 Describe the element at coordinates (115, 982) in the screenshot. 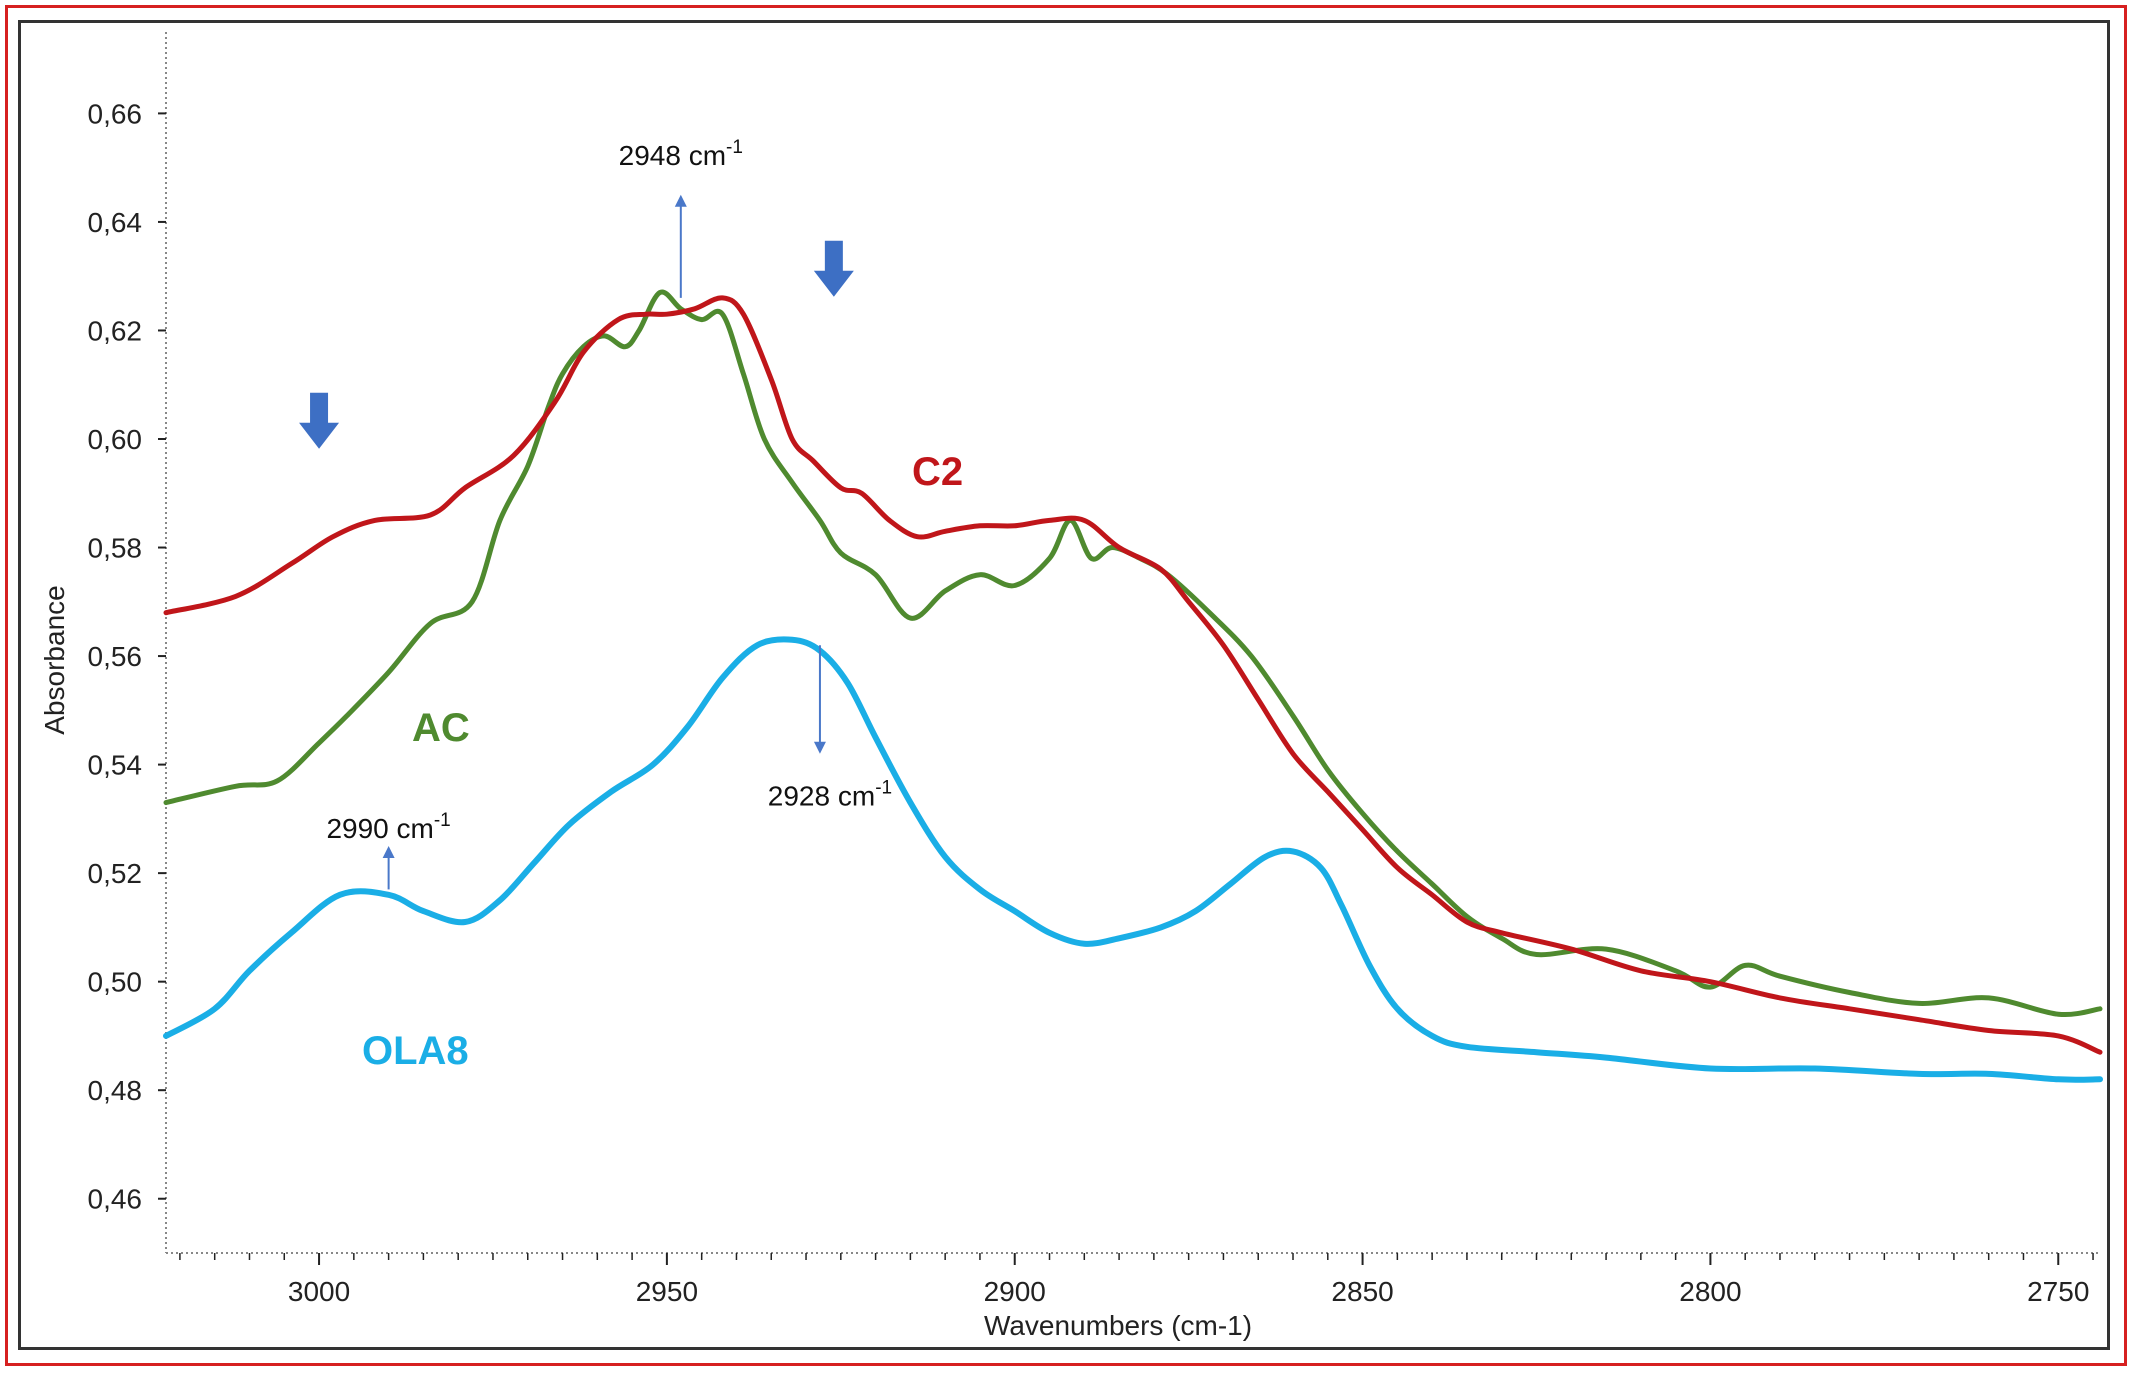

I see `y-tick-label: 0,50` at that location.